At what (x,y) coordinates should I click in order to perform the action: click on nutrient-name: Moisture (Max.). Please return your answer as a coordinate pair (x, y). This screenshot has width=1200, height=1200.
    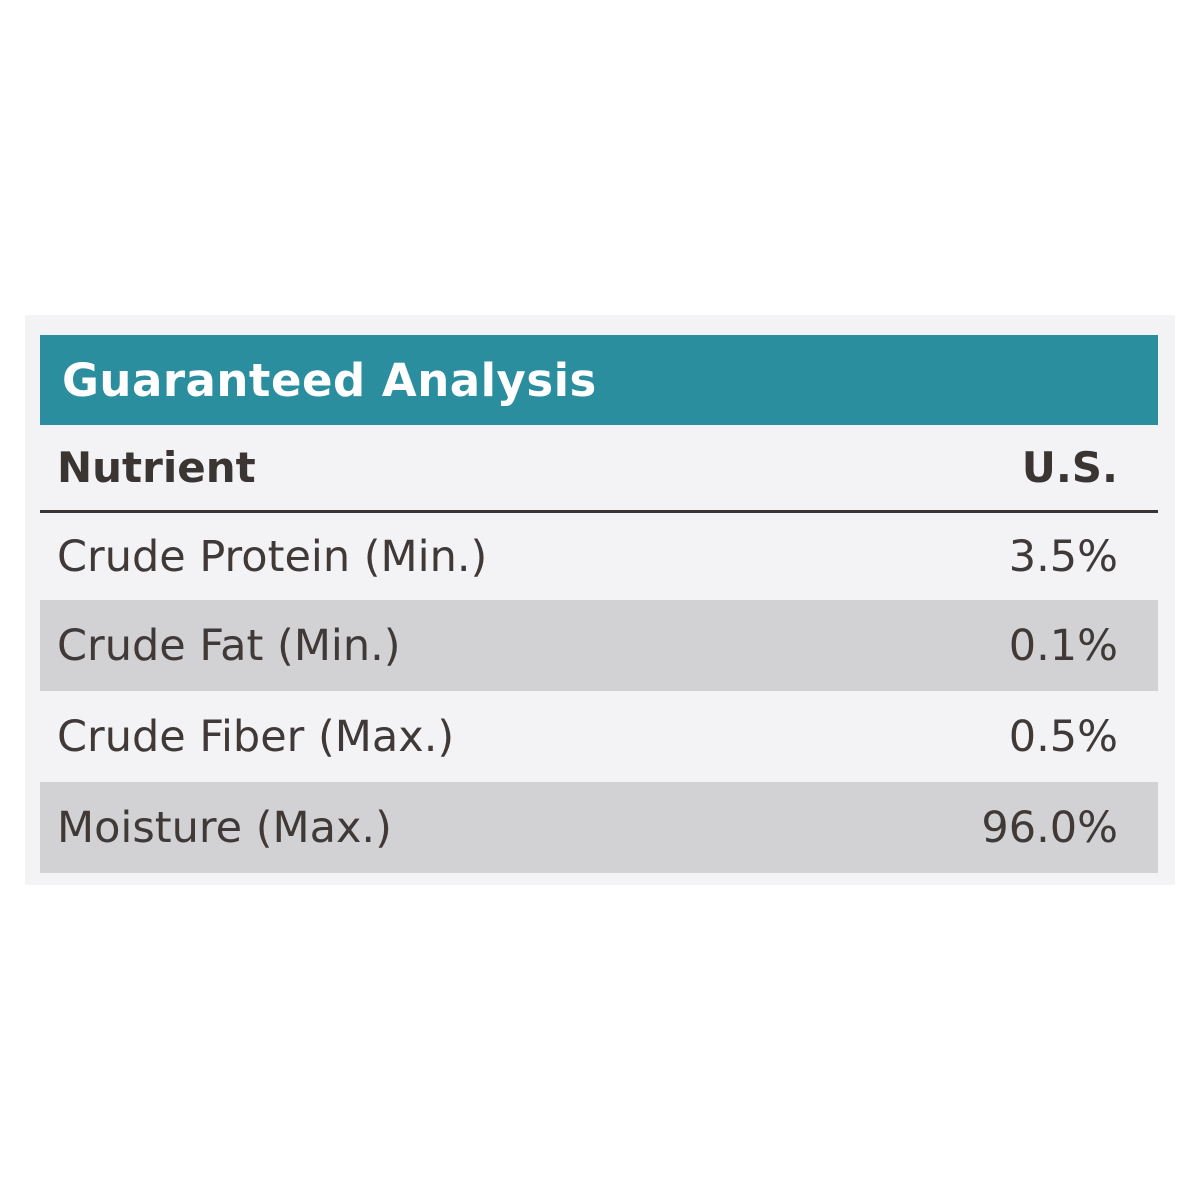
    Looking at the image, I should click on (224, 827).